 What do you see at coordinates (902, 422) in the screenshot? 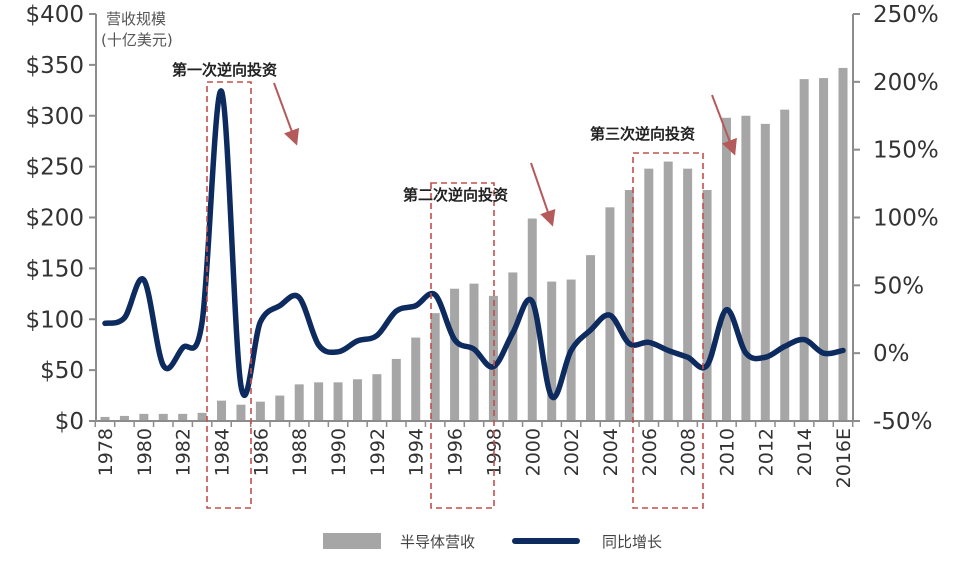
I see `right-axis-tick-label: -50%` at bounding box center [902, 422].